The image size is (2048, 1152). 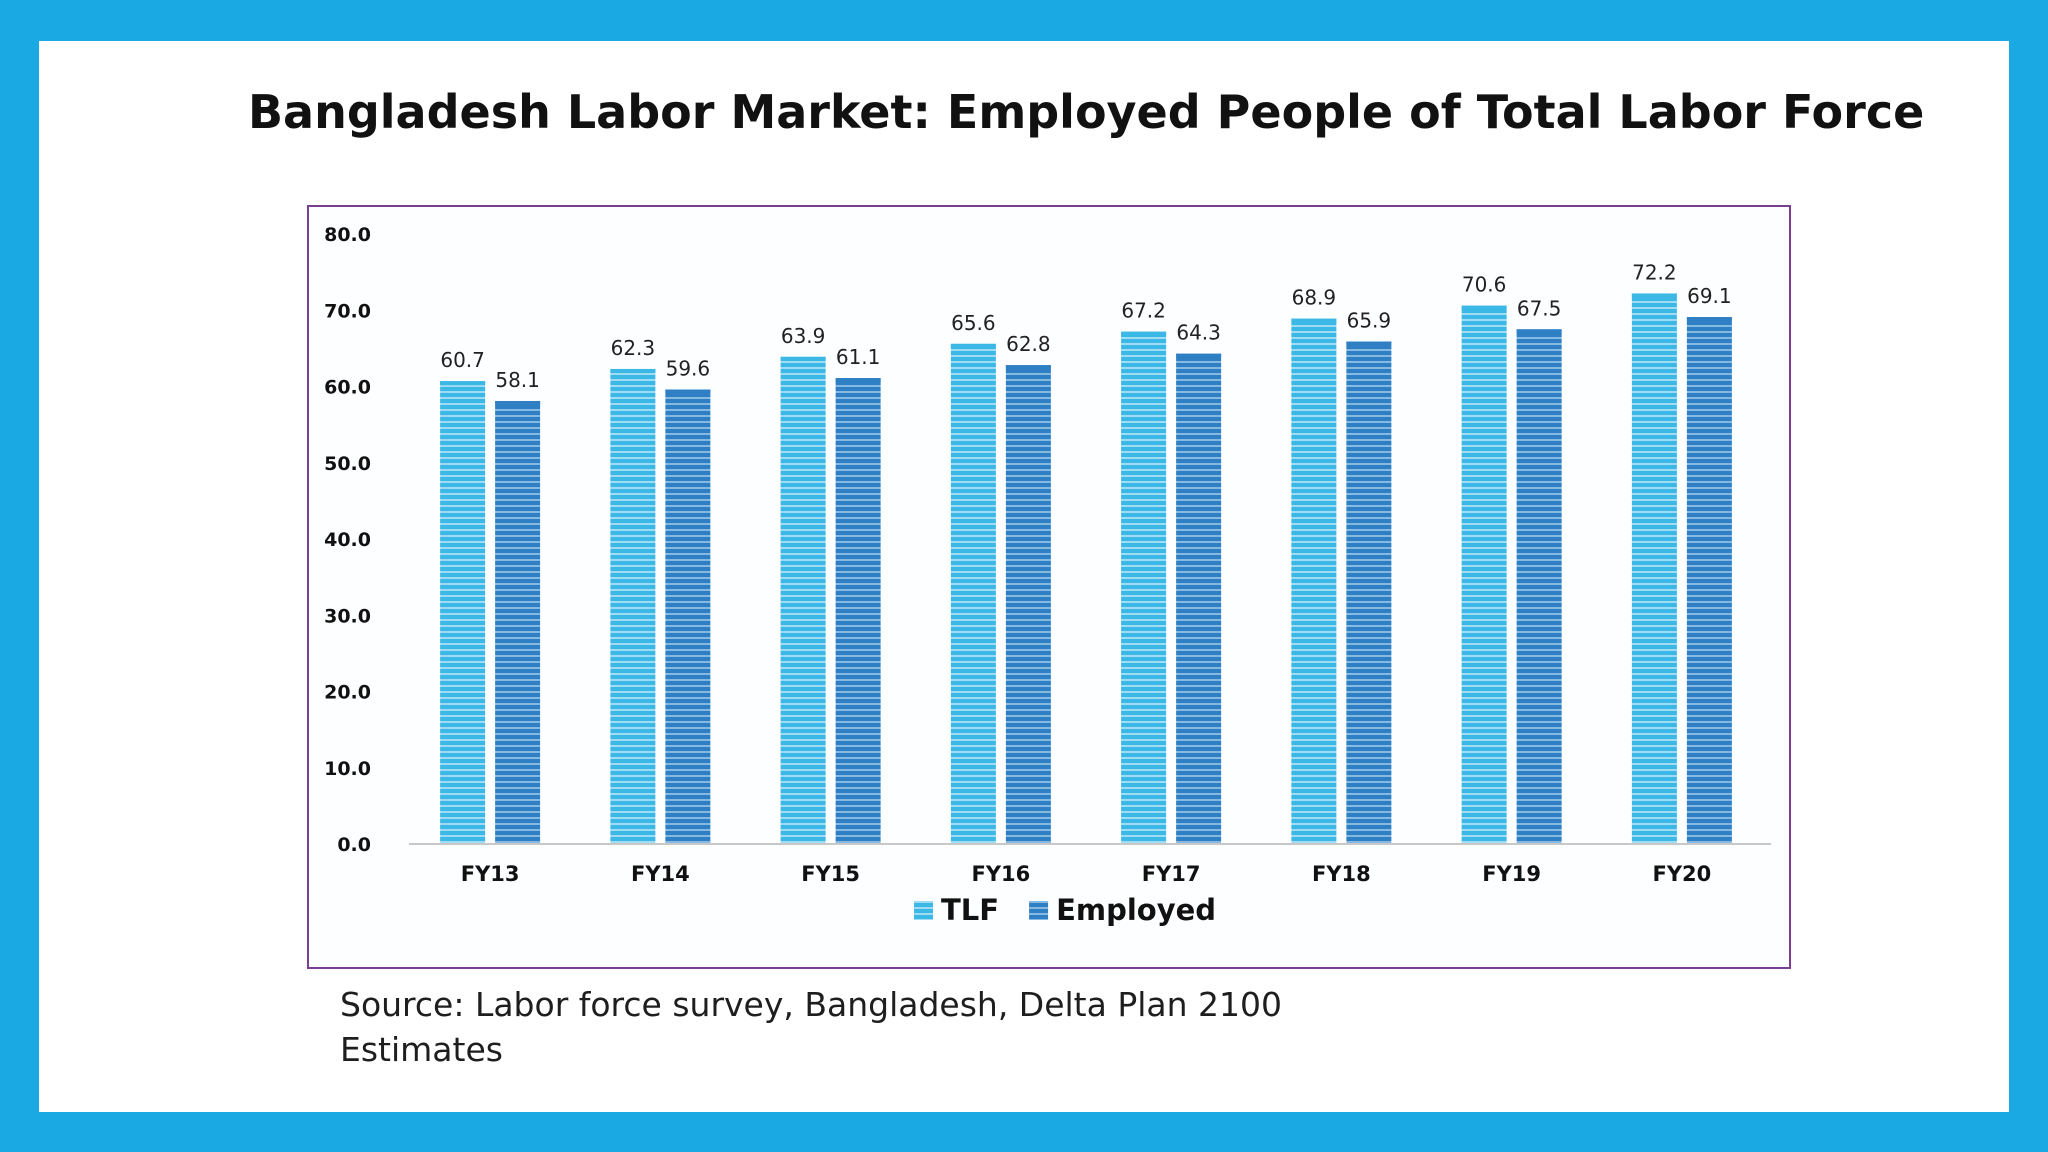 What do you see at coordinates (973, 323) in the screenshot?
I see `data-label: 65.6` at bounding box center [973, 323].